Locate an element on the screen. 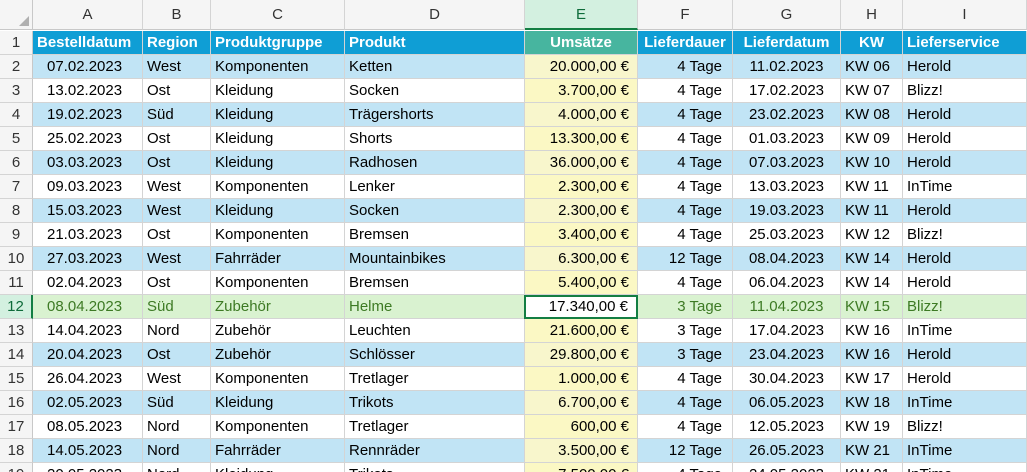 The width and height of the screenshot is (1027, 472). header-cell-produktgruppe: Produktgruppe is located at coordinates (278, 43).